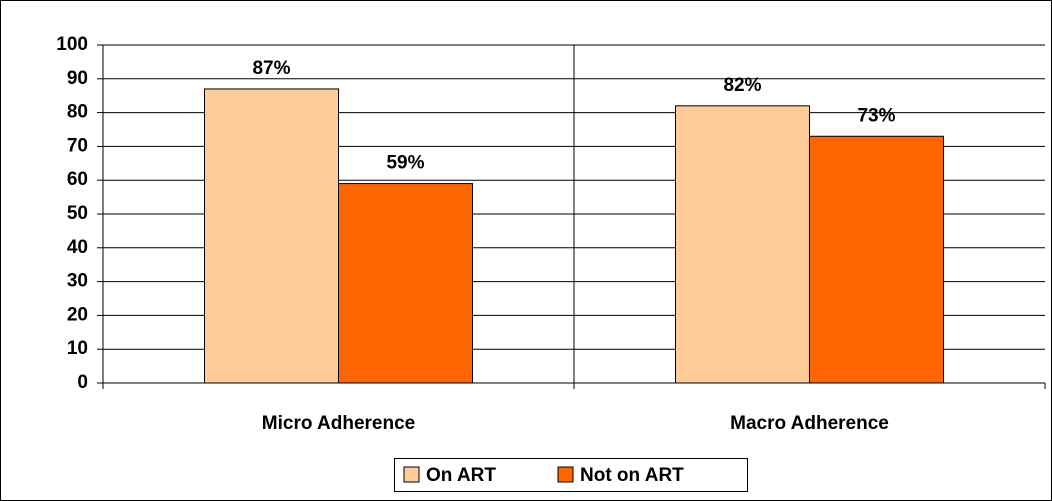  Describe the element at coordinates (405, 163) in the screenshot. I see `value-label: 59%` at that location.